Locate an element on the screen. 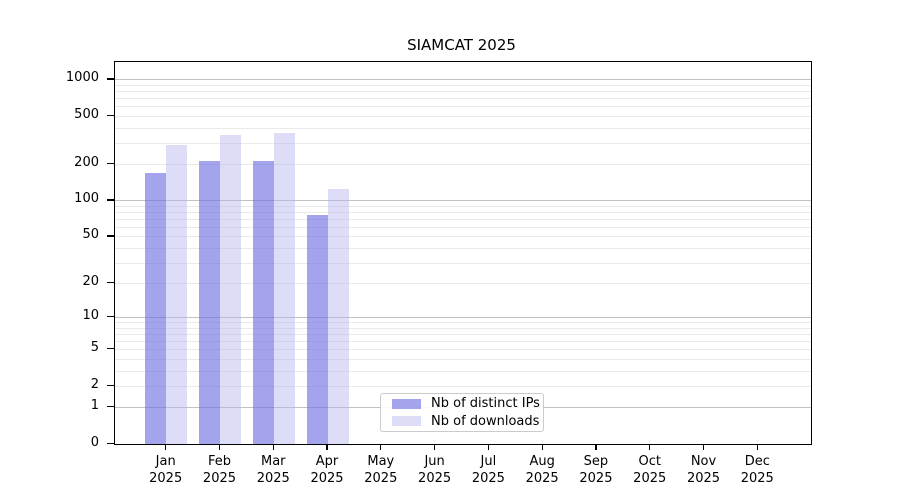 The width and height of the screenshot is (900, 500). y-tick-label-1: 1 is located at coordinates (94, 406).